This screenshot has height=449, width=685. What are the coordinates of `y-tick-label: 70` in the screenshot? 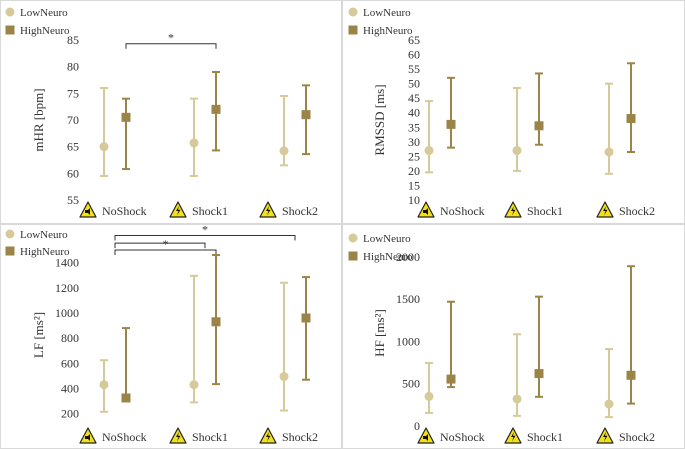 It's located at (73, 120).